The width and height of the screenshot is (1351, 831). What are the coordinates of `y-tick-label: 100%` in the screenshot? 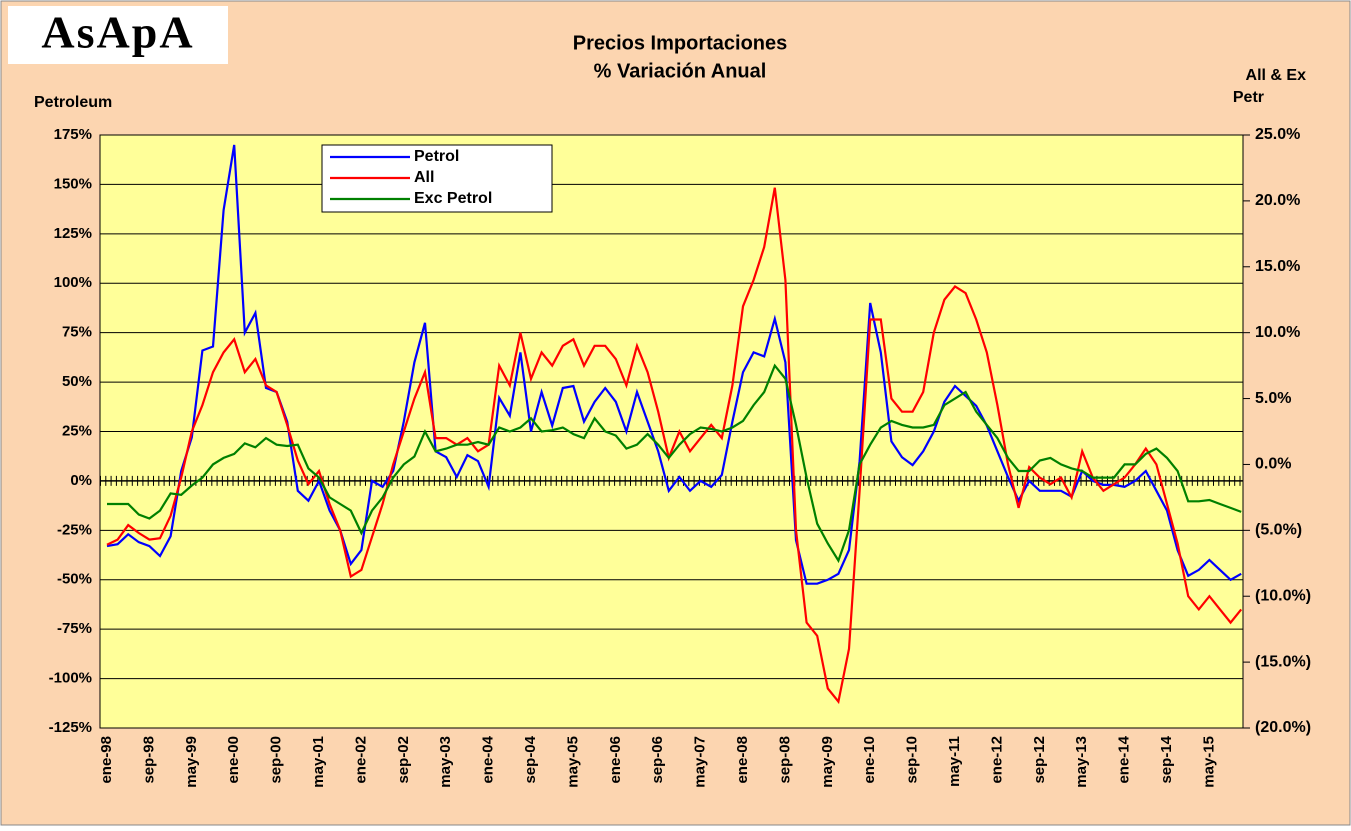 It's located at (73, 282).